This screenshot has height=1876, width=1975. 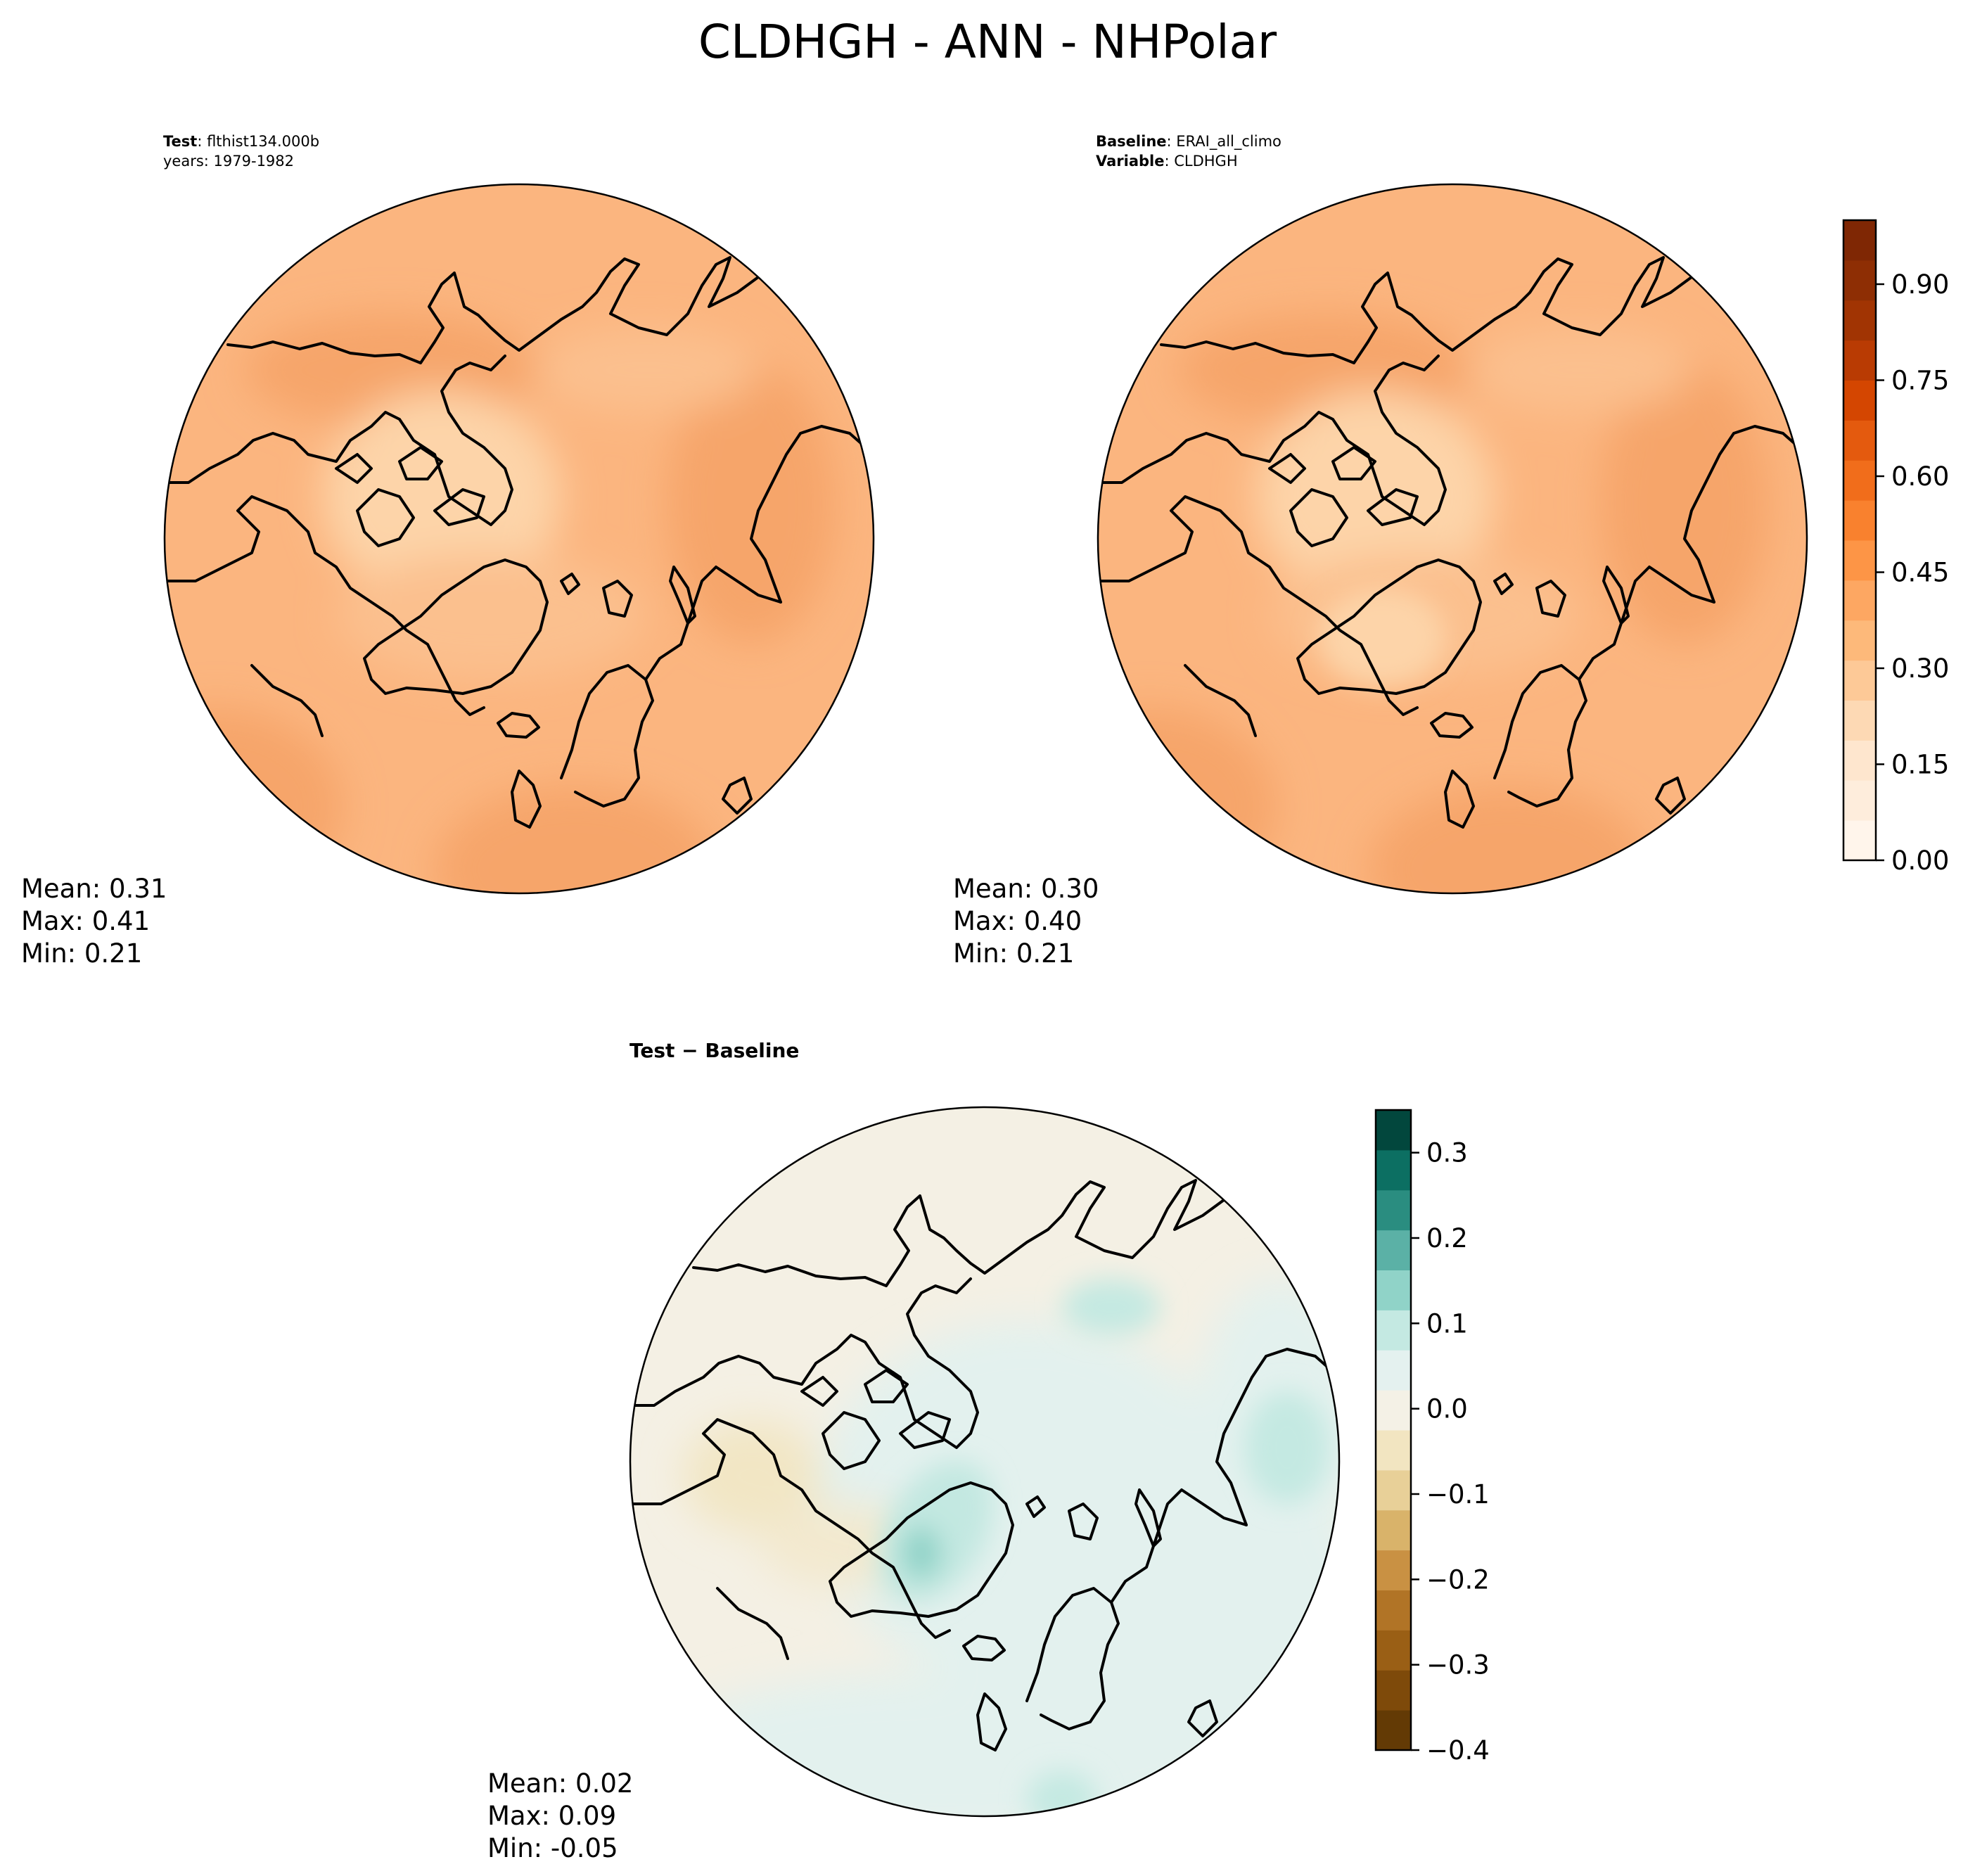 What do you see at coordinates (1447, 1323) in the screenshot?
I see `colorbar-tick-label: 0.1` at bounding box center [1447, 1323].